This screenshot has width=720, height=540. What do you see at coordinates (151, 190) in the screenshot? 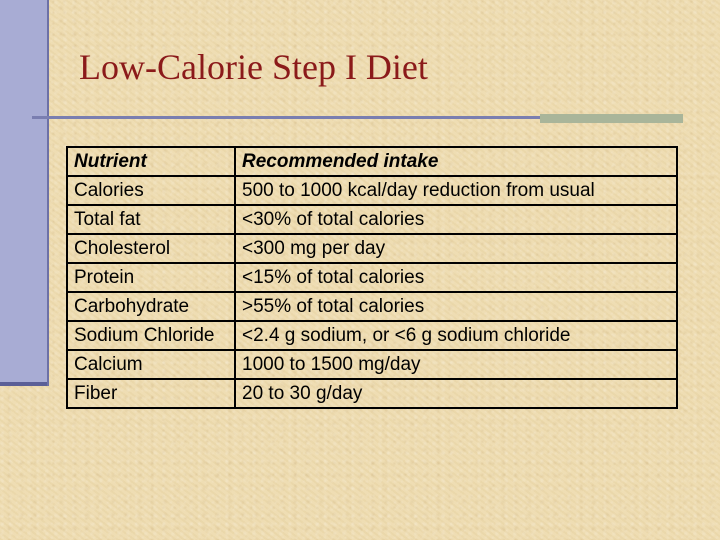
I see `nutrient-cell: Calories` at bounding box center [151, 190].